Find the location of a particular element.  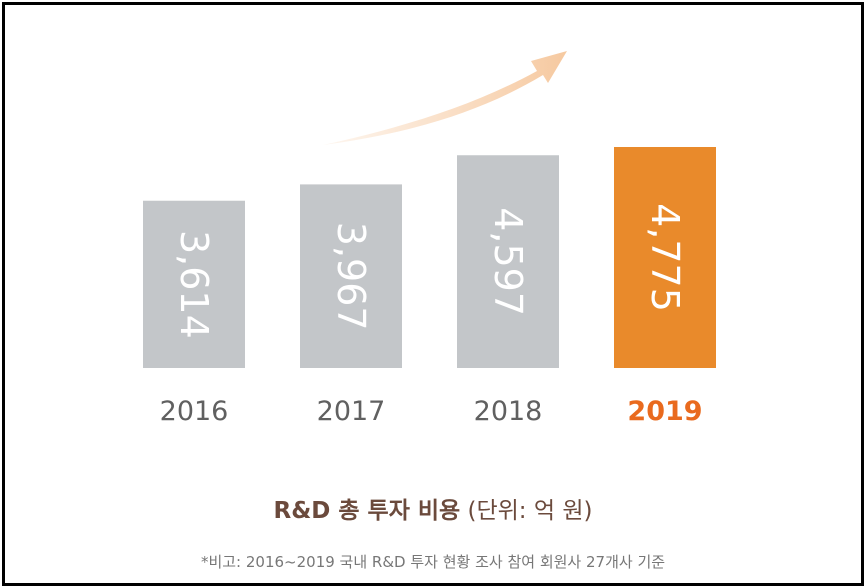

category-label-2019: 2019 is located at coordinates (664, 411).